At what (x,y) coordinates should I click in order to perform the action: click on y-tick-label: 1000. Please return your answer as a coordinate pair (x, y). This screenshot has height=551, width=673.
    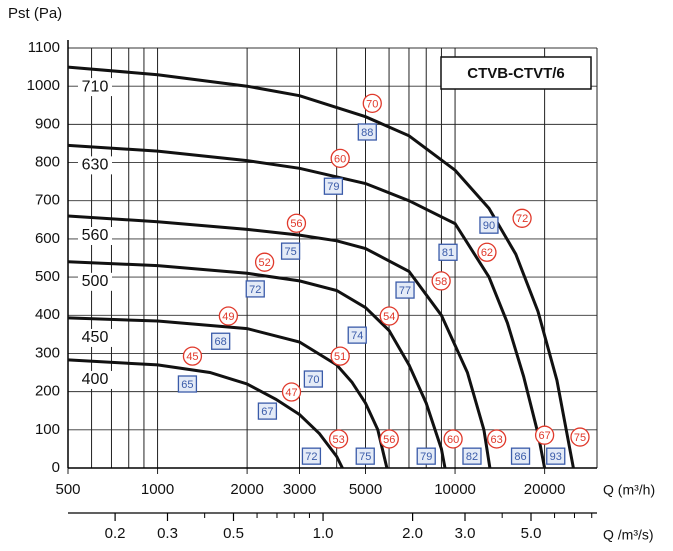
    Looking at the image, I should click on (43, 85).